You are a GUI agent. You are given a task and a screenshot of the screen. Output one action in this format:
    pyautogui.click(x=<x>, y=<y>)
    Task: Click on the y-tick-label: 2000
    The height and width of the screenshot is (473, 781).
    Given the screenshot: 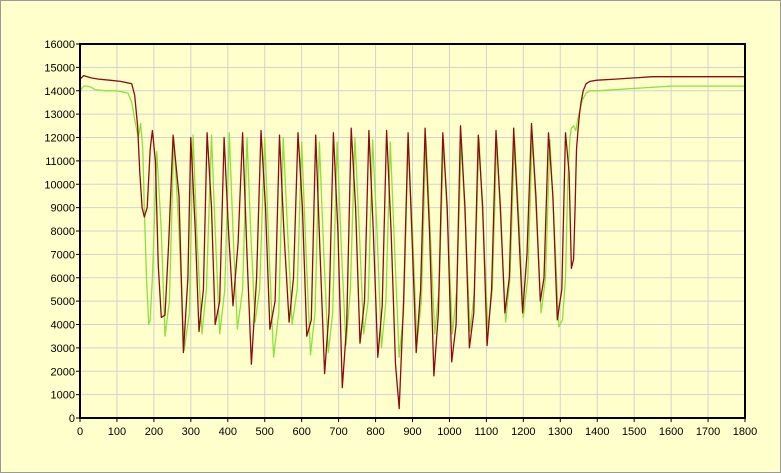 What is the action you would take?
    pyautogui.click(x=63, y=372)
    